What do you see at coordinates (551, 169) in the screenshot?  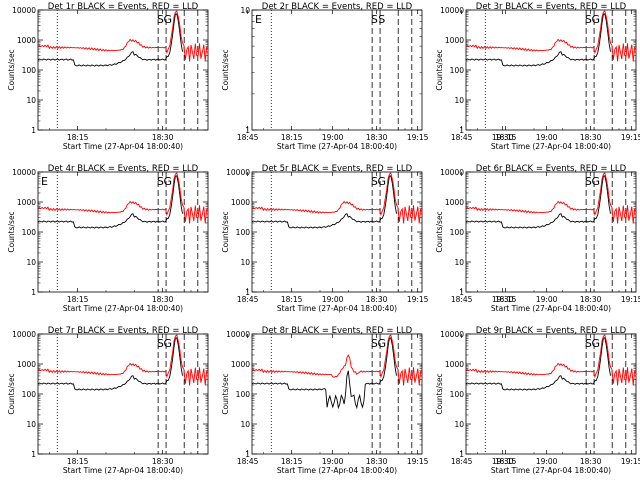 I see `panel-title: Det 6r BLACK = Events, RED = LLD` at bounding box center [551, 169].